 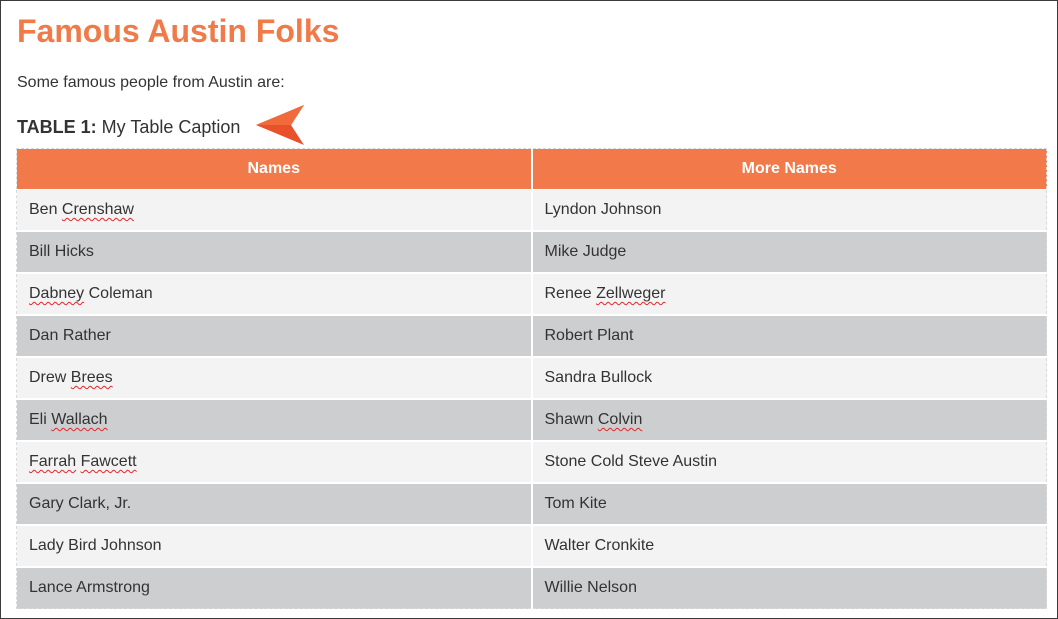 I want to click on last-name: Cronkite, so click(x=624, y=545).